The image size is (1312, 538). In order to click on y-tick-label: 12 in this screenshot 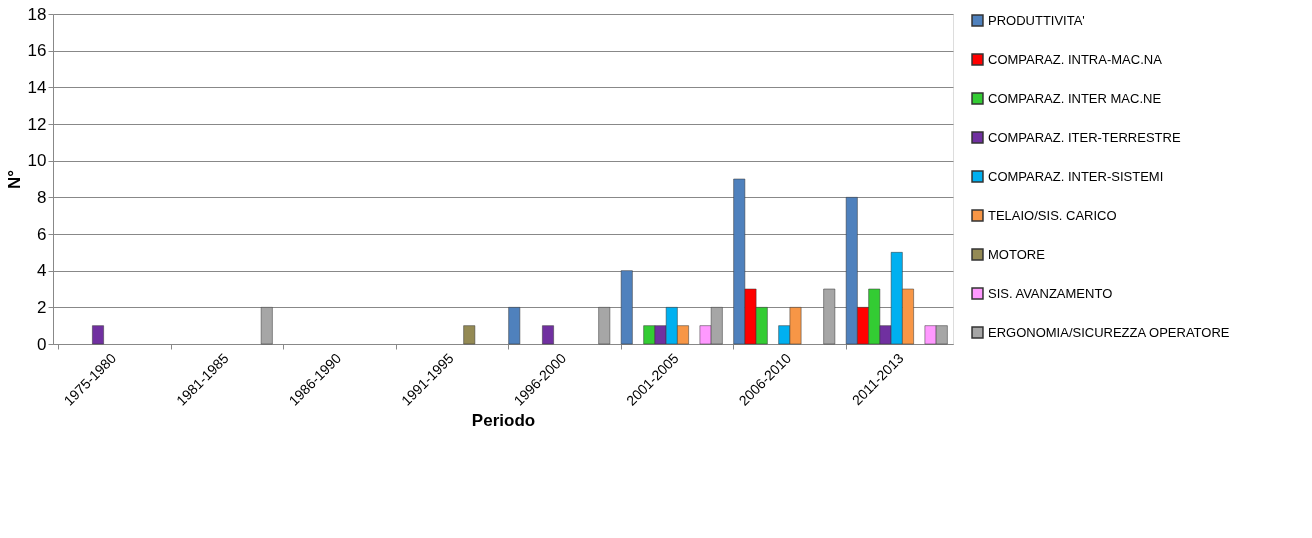, I will do `click(37, 124)`.